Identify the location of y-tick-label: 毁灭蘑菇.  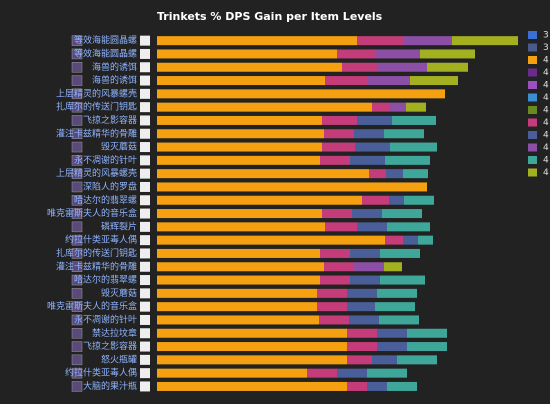
(119, 293).